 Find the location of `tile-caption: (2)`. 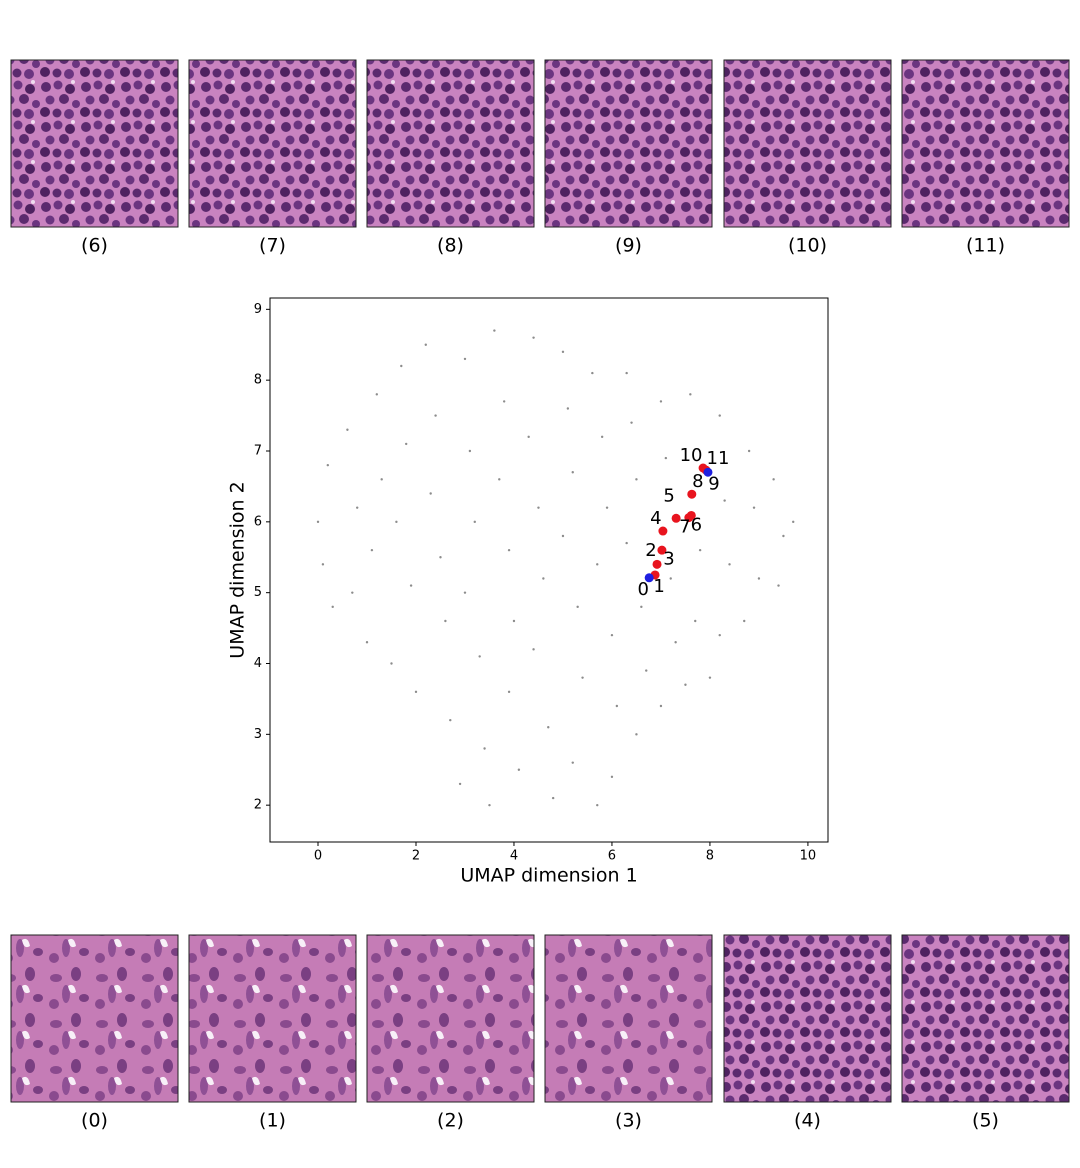

tile-caption: (2) is located at coordinates (450, 1121).